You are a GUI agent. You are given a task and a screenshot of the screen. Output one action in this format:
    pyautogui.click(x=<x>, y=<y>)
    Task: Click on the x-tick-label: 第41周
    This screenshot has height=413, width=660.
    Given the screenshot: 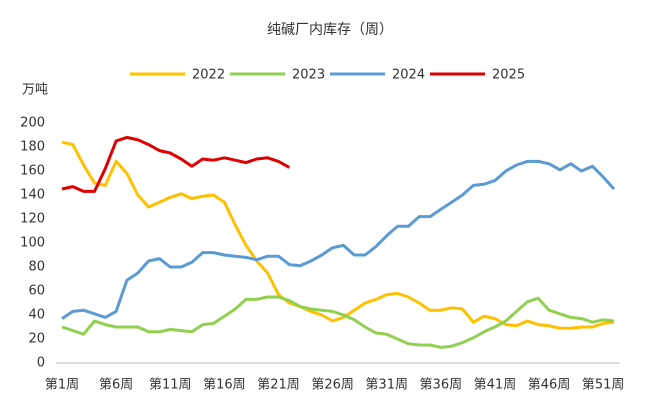 What is the action you would take?
    pyautogui.click(x=495, y=385)
    